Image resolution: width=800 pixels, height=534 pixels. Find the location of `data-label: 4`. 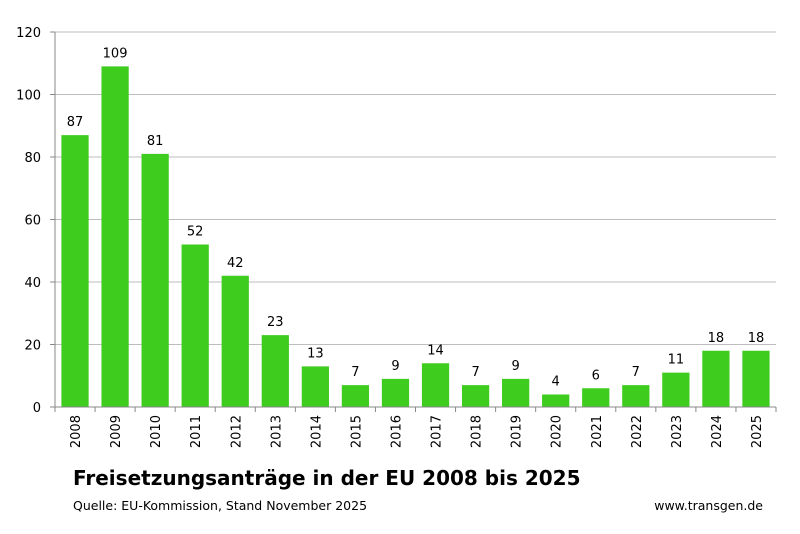

data-label: 4 is located at coordinates (556, 382).